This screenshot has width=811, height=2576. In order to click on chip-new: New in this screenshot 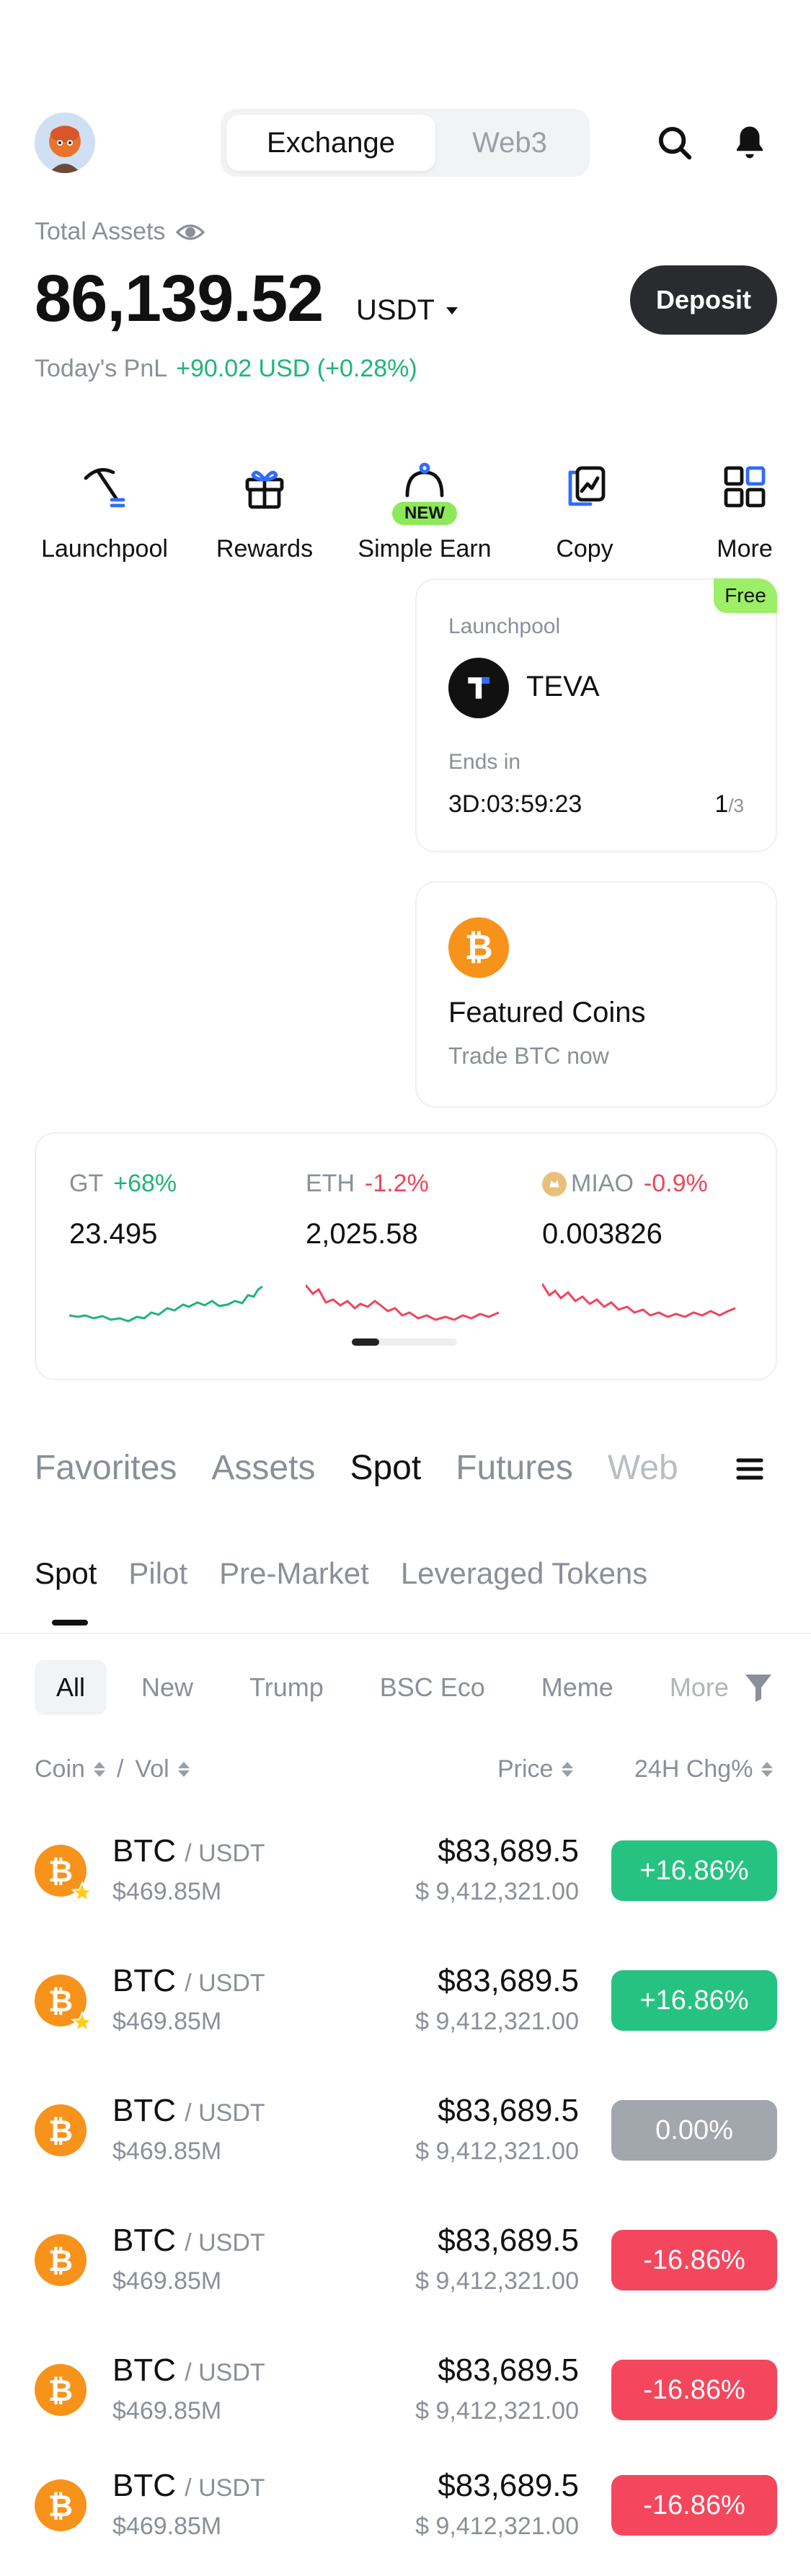, I will do `click(167, 1687)`.